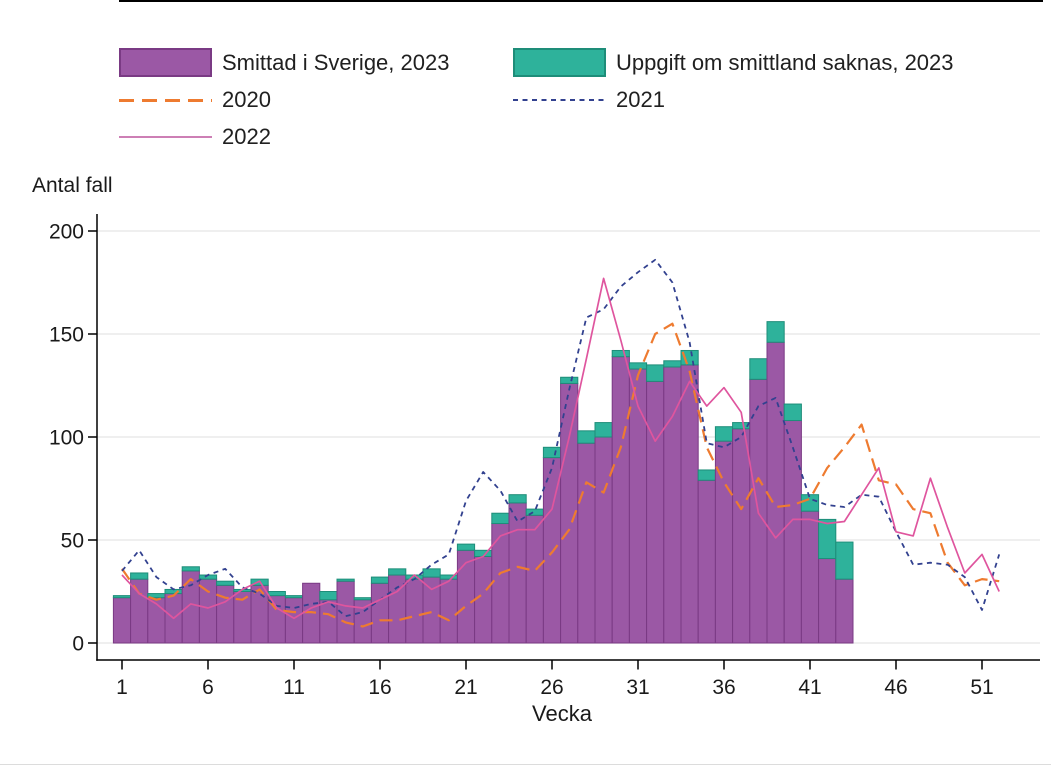 This screenshot has height=765, width=1051. Describe the element at coordinates (785, 62) in the screenshot. I see `legend-label: Uppgift om smittland saknas, 2023` at that location.